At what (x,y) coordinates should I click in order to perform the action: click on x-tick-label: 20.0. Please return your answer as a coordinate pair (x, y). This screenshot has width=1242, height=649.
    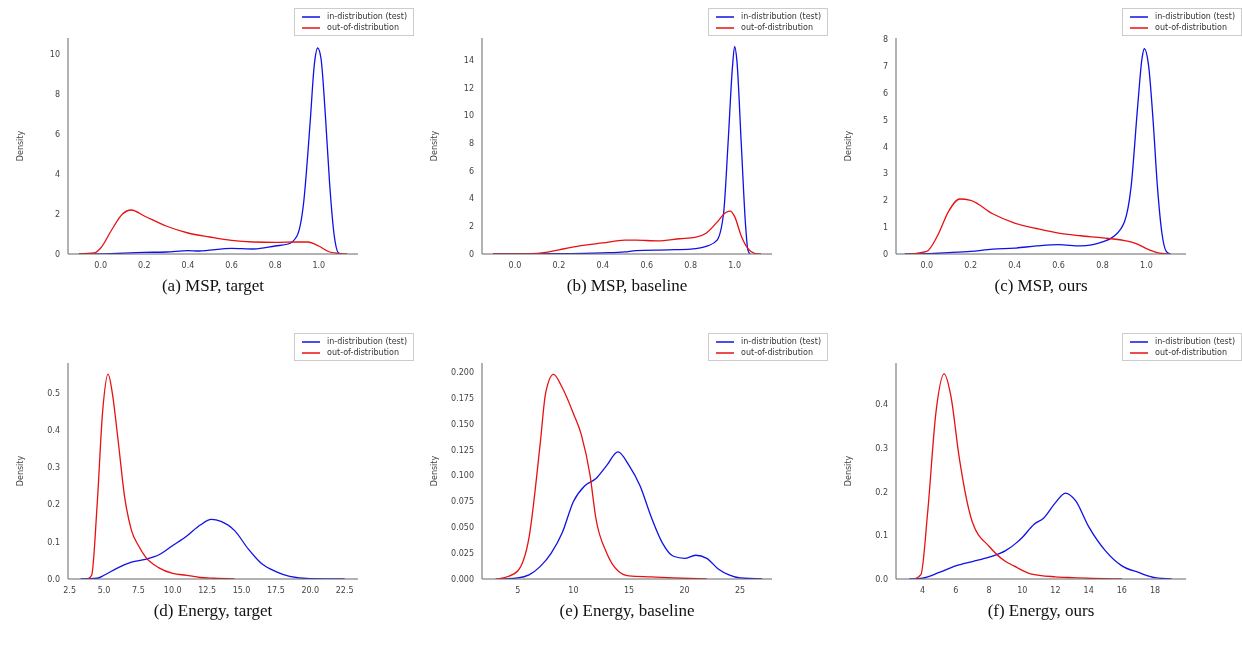
    Looking at the image, I should click on (310, 590).